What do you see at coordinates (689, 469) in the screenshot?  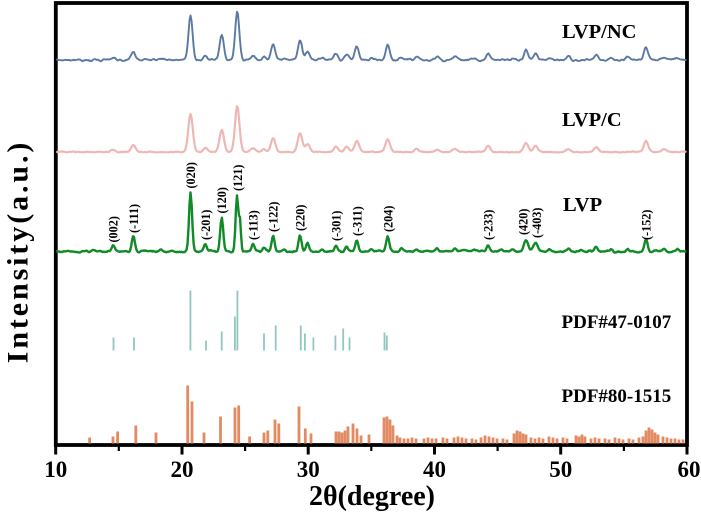 I see `svg-text: 60` at bounding box center [689, 469].